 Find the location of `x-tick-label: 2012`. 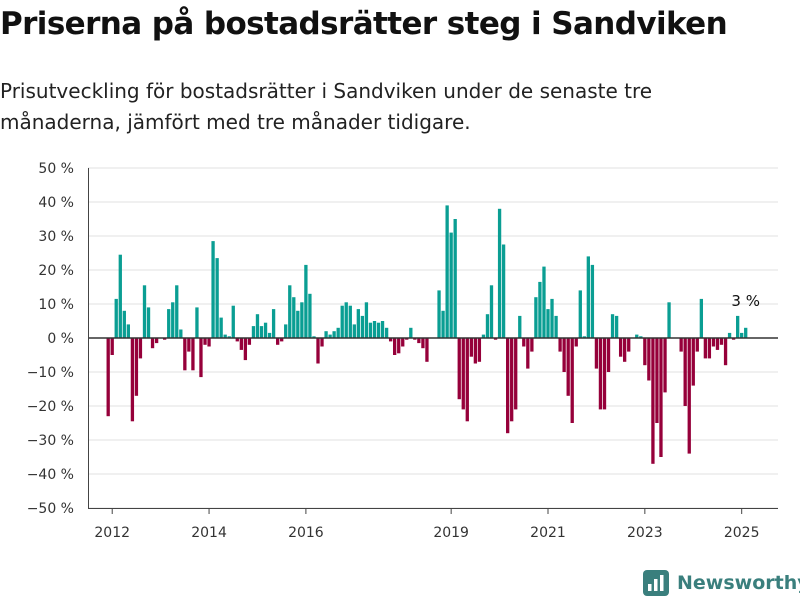

x-tick-label: 2012 is located at coordinates (112, 533).